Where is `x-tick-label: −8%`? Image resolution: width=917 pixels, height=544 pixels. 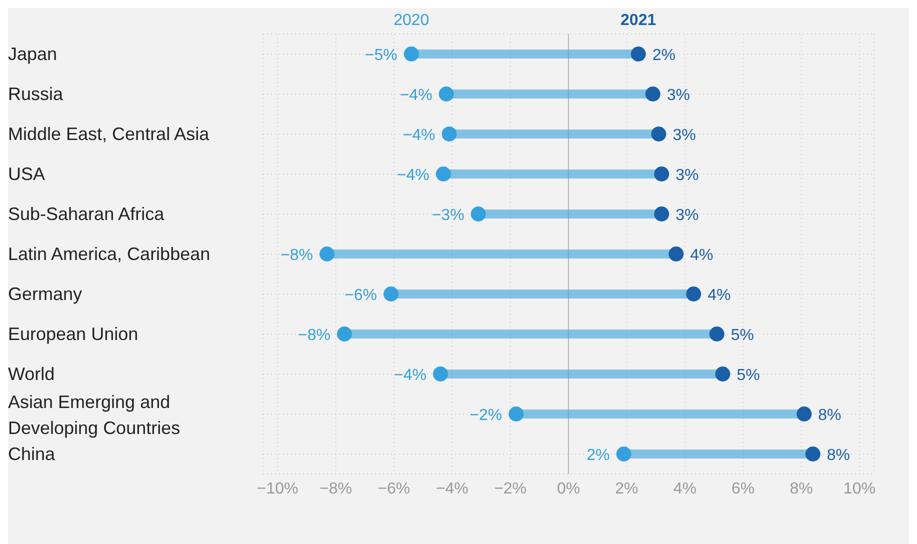
x-tick-label: −8% is located at coordinates (336, 489).